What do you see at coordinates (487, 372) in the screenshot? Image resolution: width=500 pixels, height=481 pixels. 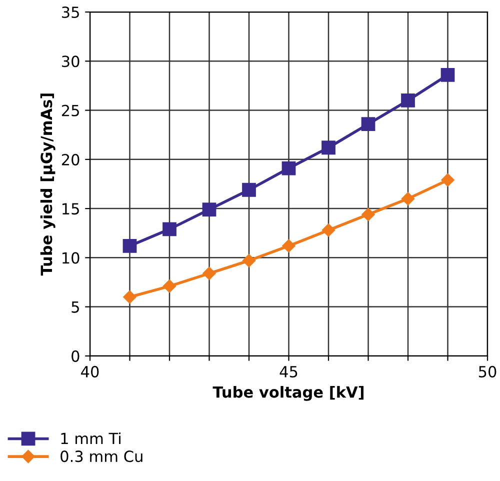 I see `x-tick-label: 50` at bounding box center [487, 372].